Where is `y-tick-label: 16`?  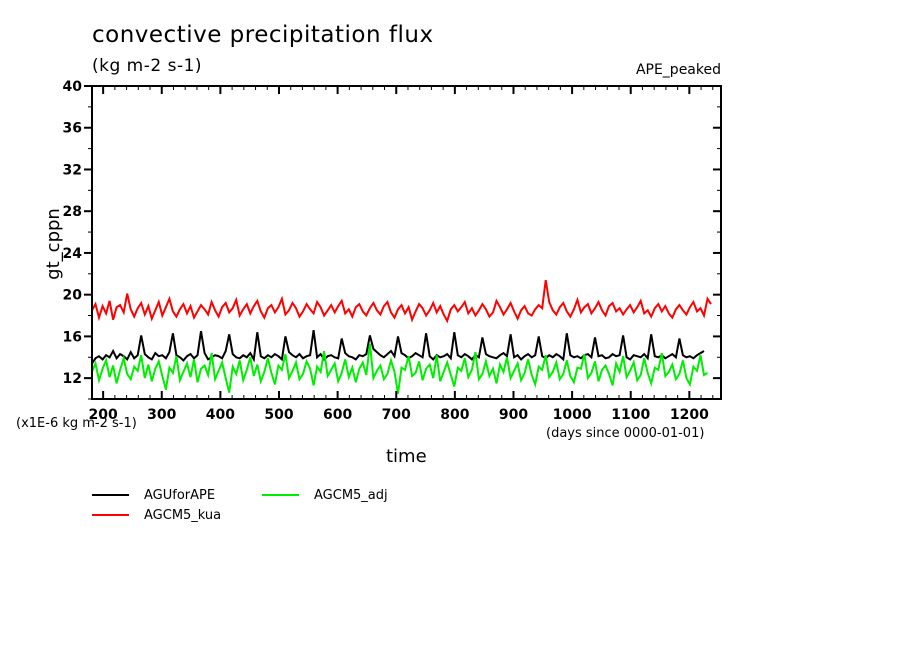 y-tick-label: 16 is located at coordinates (72, 337).